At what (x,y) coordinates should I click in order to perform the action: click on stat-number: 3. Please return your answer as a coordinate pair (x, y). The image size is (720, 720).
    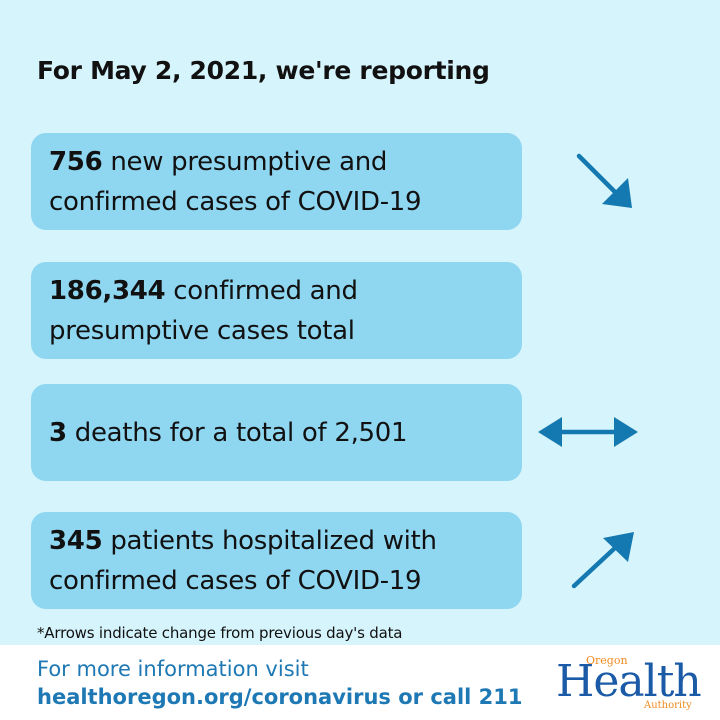
    Looking at the image, I should click on (58, 432).